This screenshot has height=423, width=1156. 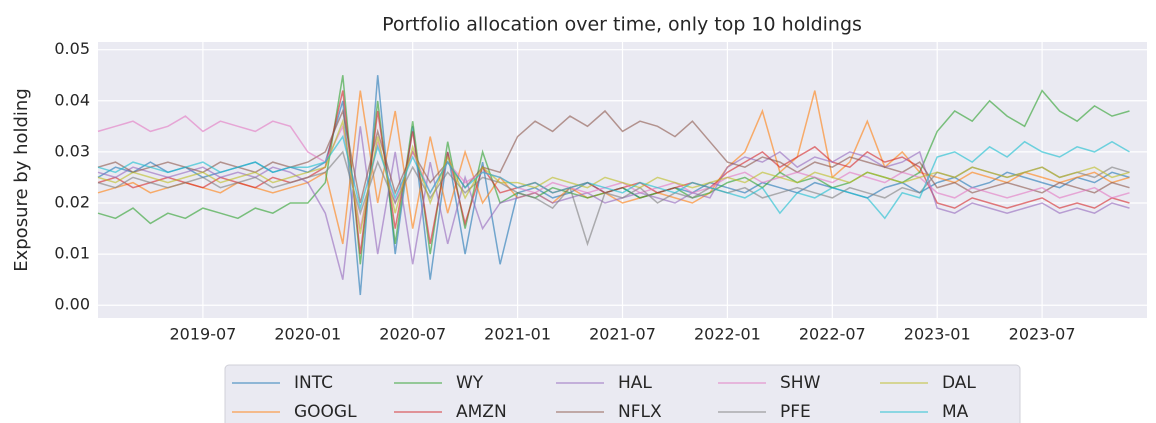 What do you see at coordinates (795, 412) in the screenshot?
I see `legend-label: PFE` at bounding box center [795, 412].